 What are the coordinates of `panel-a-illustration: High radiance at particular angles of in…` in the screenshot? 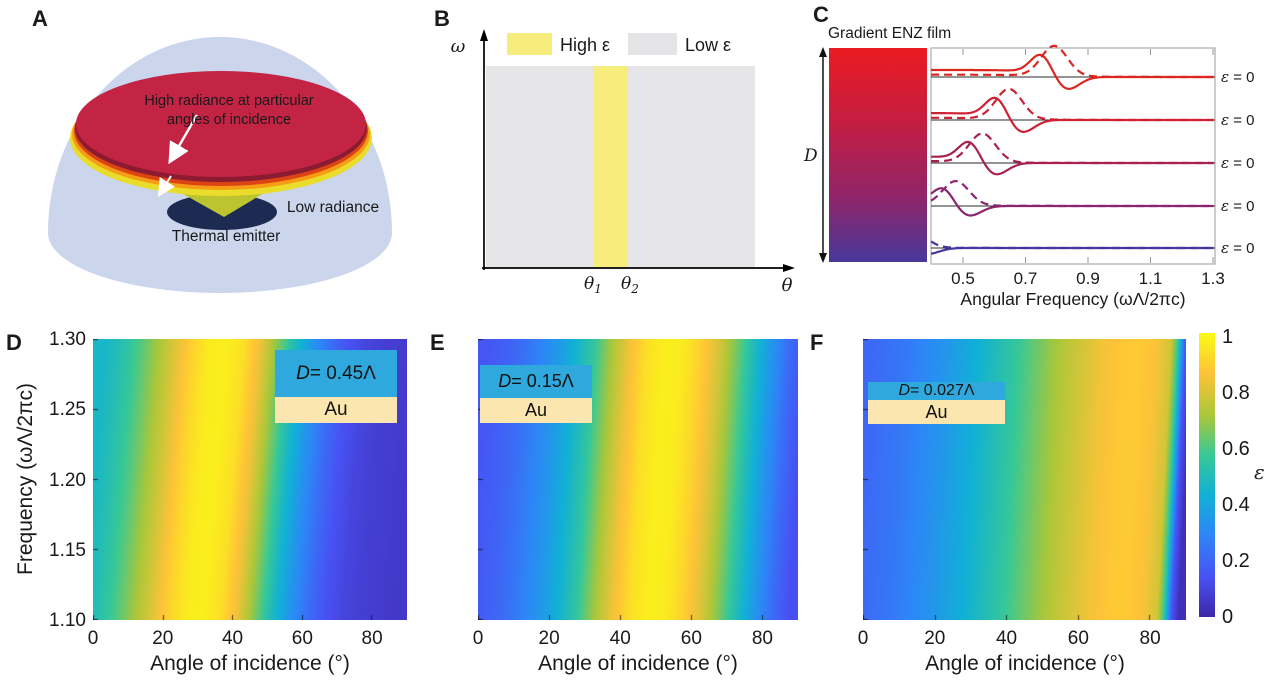 It's located at (219, 164).